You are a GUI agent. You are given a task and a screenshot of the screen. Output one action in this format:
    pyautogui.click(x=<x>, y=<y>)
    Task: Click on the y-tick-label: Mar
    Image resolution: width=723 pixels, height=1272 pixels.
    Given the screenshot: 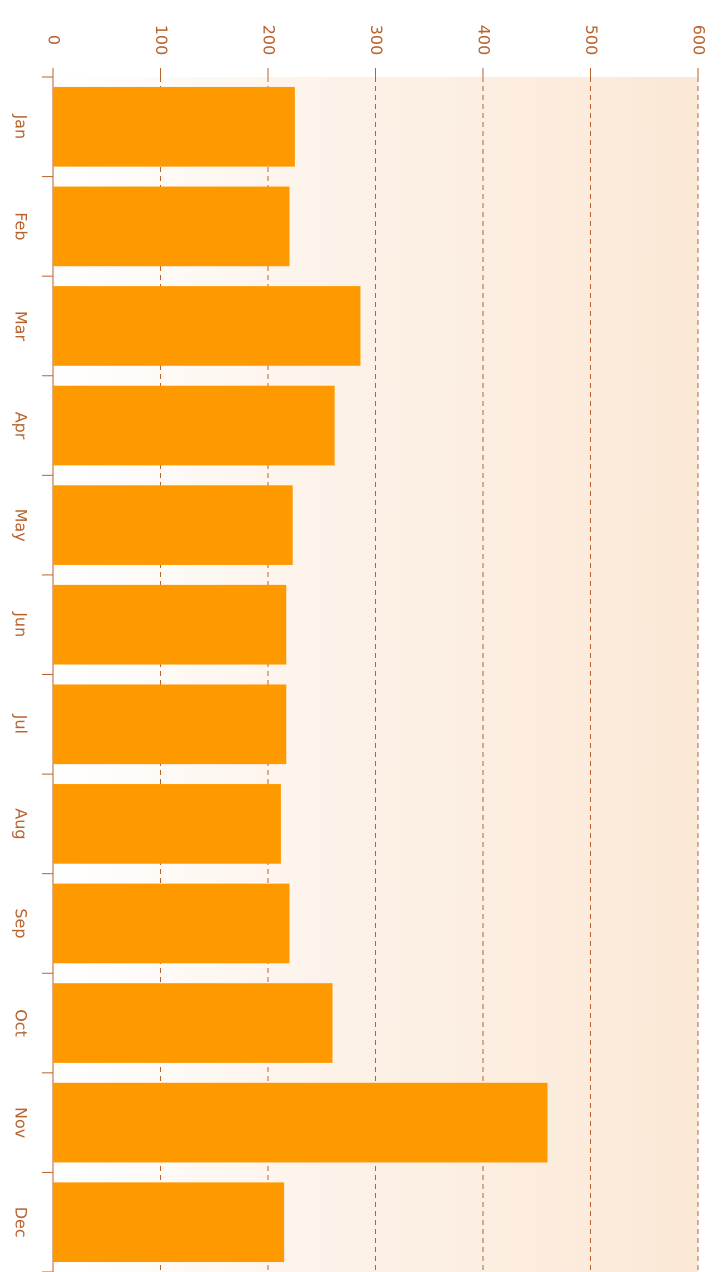 What is the action you would take?
    pyautogui.click(x=21, y=326)
    